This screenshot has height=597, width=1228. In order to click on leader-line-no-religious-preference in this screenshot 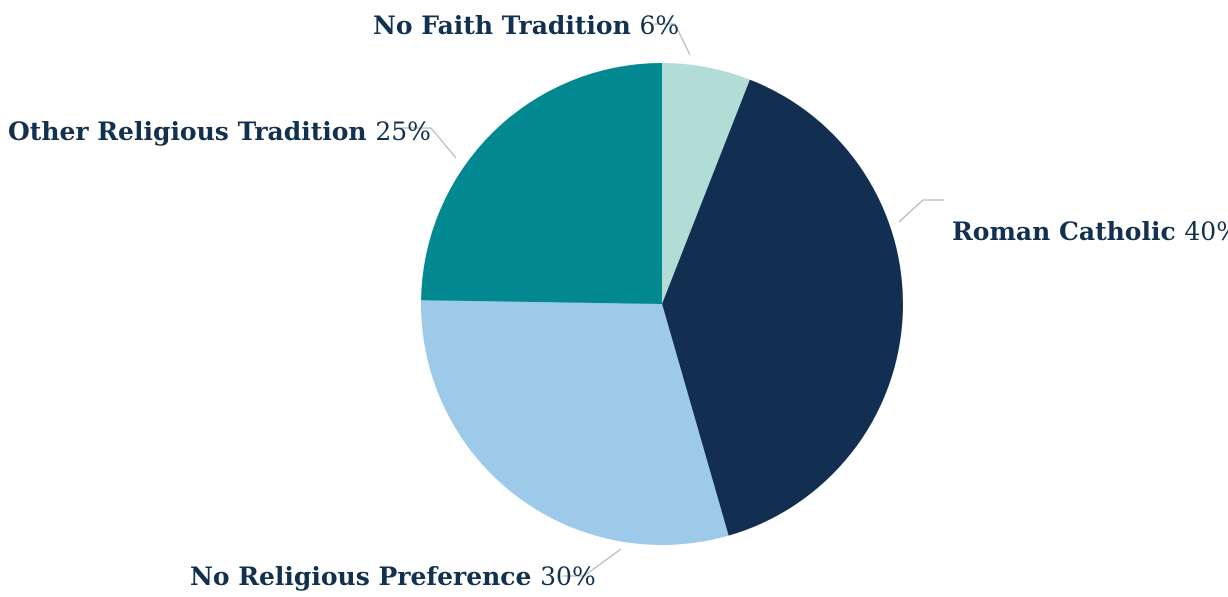, I will do `click(592, 562)`.